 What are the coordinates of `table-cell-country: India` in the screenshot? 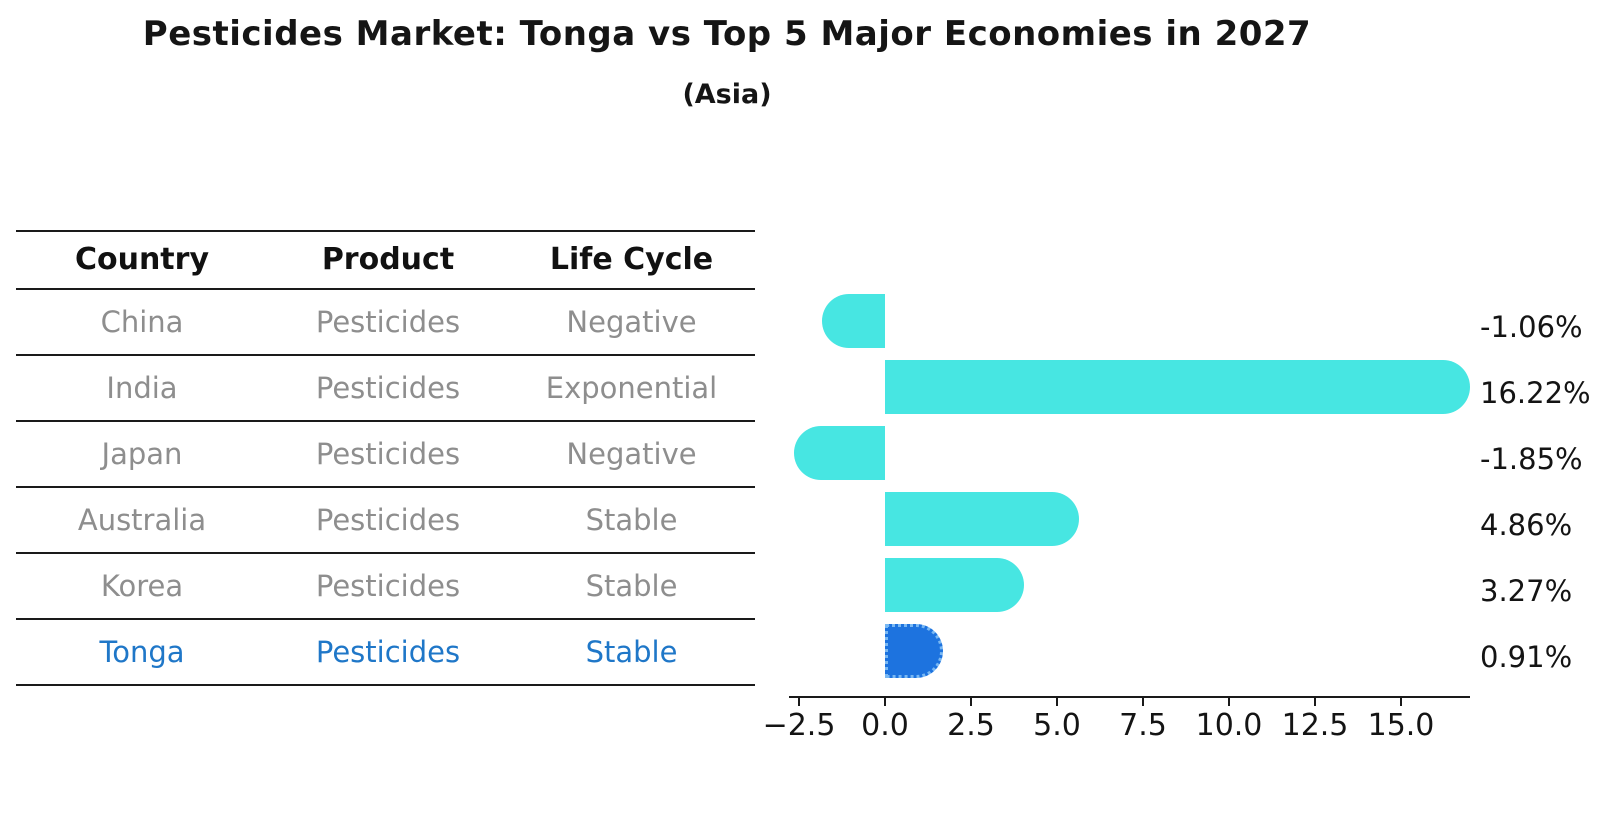 It's located at (142, 388).